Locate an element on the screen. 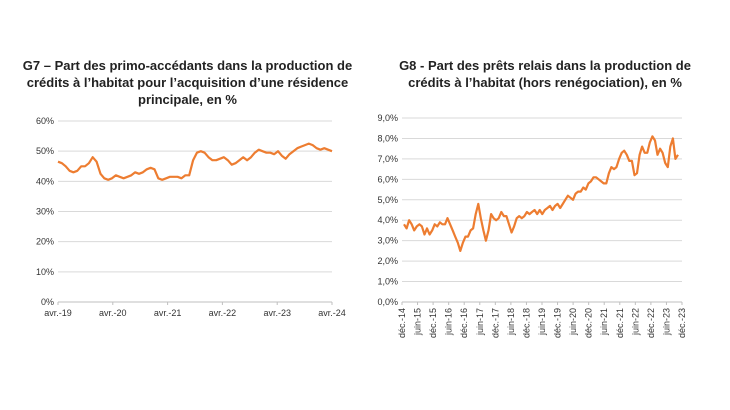 The image size is (730, 410). x-tick-label: avr.-24 is located at coordinates (332, 313).